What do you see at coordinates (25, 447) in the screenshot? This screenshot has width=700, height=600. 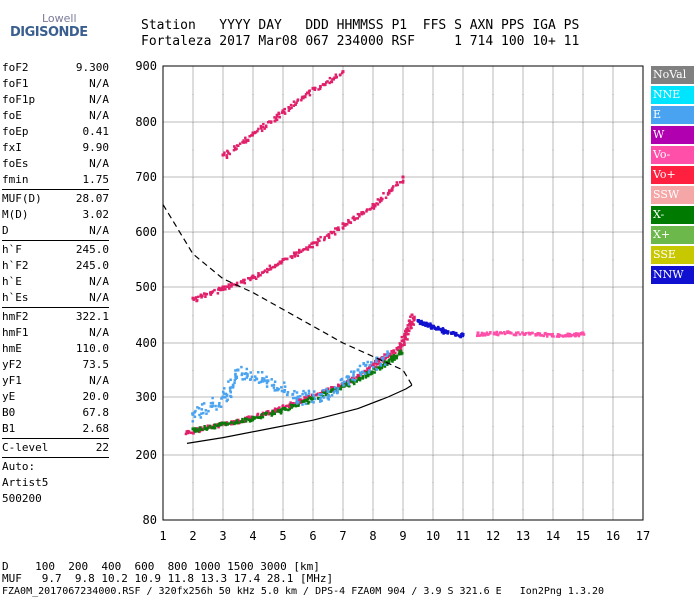 I see `param-label: C-level` at bounding box center [25, 447].